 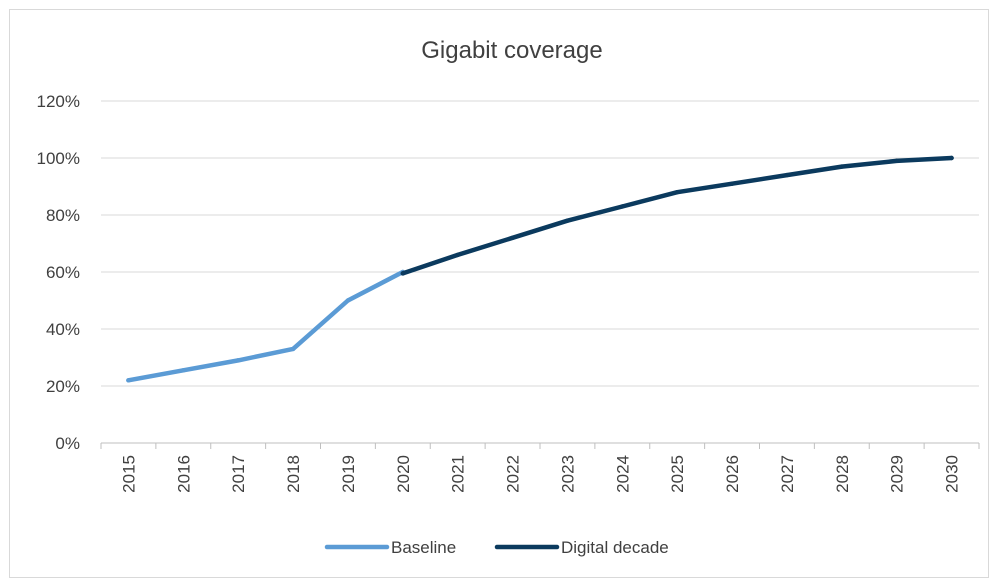 What do you see at coordinates (403, 474) in the screenshot?
I see `x-tick-label: 2020` at bounding box center [403, 474].